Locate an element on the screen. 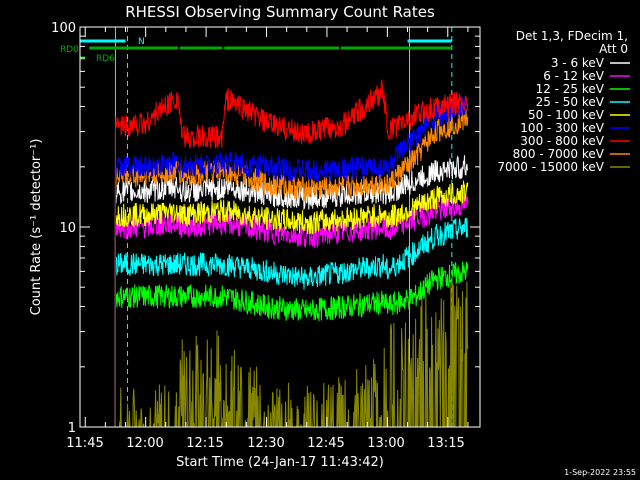 The image size is (640, 480). legend-entry: 800 - 7000 keV is located at coordinates (559, 154).